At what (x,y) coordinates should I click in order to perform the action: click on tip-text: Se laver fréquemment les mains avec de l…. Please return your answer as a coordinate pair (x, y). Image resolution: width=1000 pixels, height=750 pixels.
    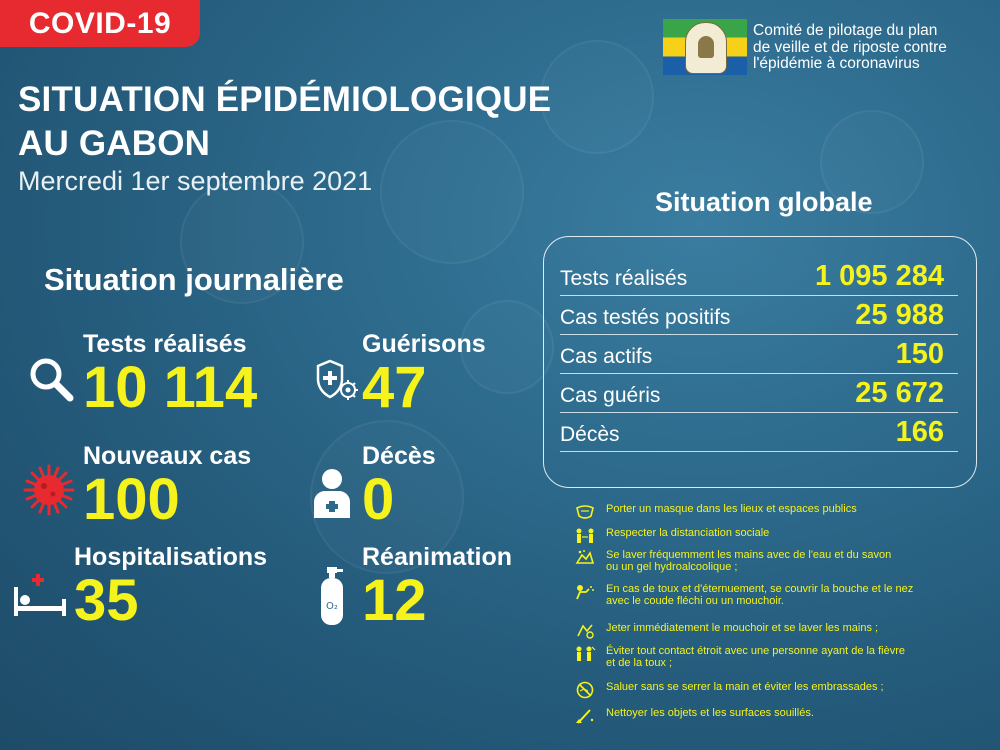
    Looking at the image, I should click on (749, 561).